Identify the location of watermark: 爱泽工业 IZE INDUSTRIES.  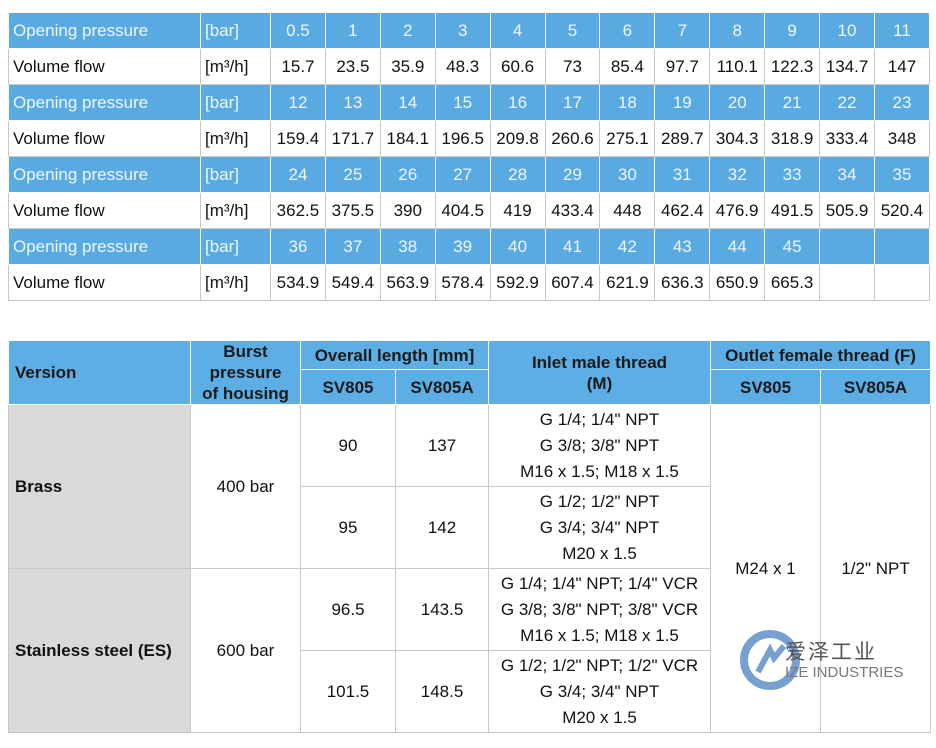
(838, 660).